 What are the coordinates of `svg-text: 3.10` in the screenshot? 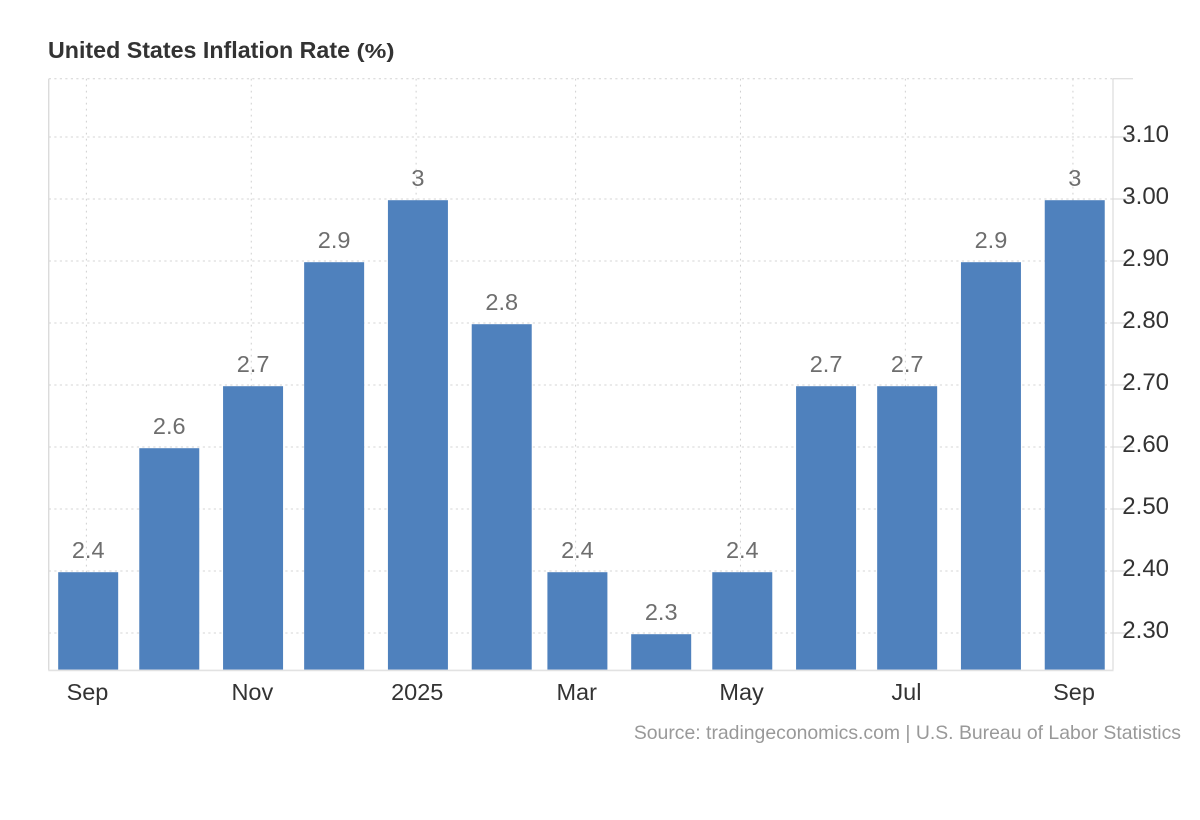 It's located at (1145, 134).